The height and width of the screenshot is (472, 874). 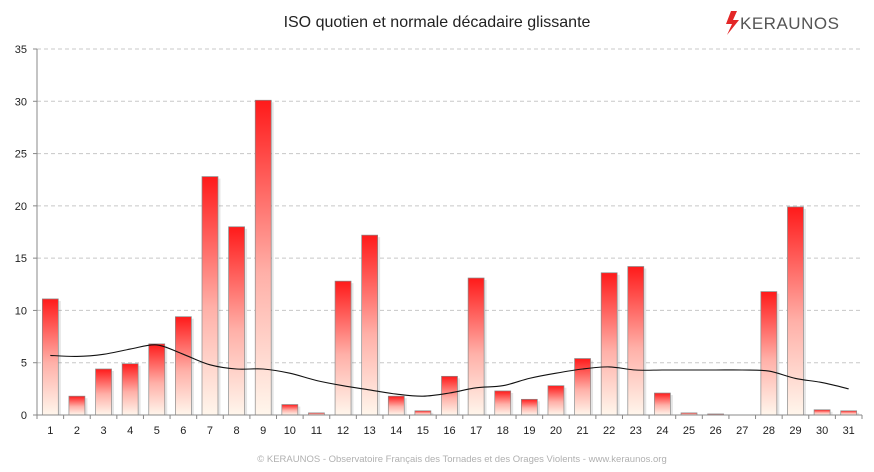 What do you see at coordinates (26, 233) in the screenshot?
I see `y-axis-ticks: 0 5 10 15 20 25 30 35` at bounding box center [26, 233].